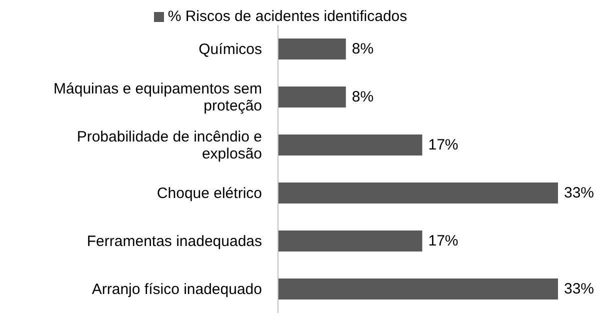 The image size is (606, 321). What do you see at coordinates (169, 145) in the screenshot?
I see `y-tick-label: Probabilidade de incêndio e explosão` at bounding box center [169, 145].